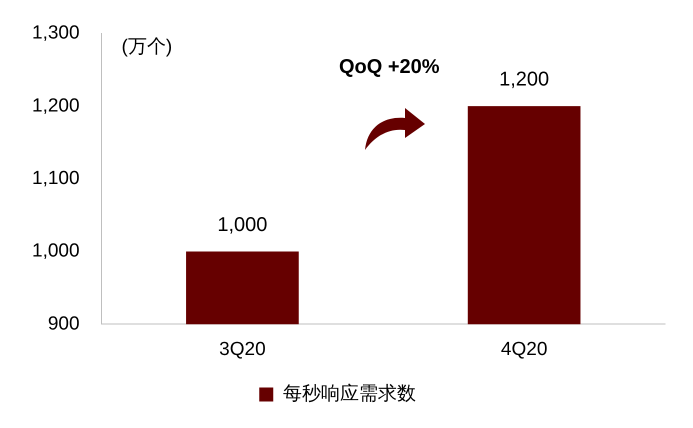  Describe the element at coordinates (64, 323) in the screenshot. I see `y-tick-label: 900` at that location.